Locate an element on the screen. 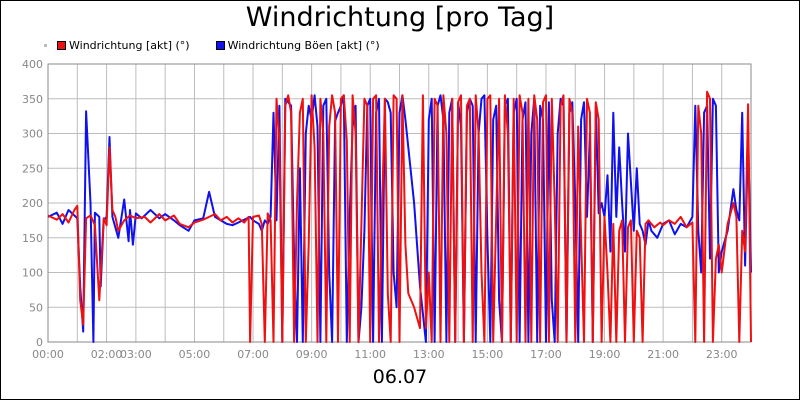  y-tick-label: 50 is located at coordinates (36, 307).